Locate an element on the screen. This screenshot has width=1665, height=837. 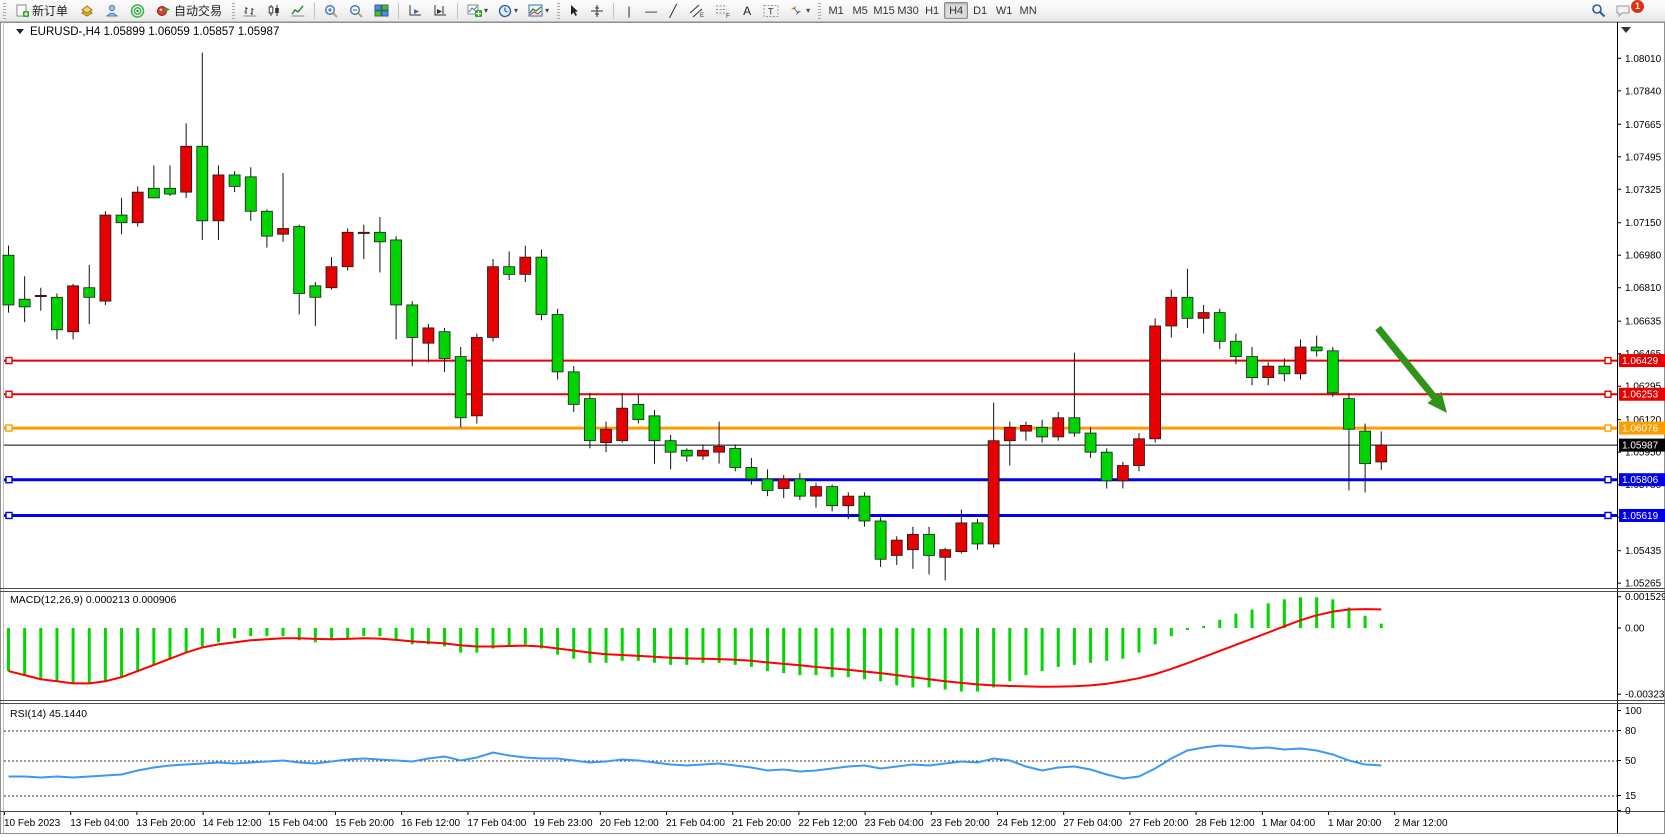
signals-button is located at coordinates (137, 11).